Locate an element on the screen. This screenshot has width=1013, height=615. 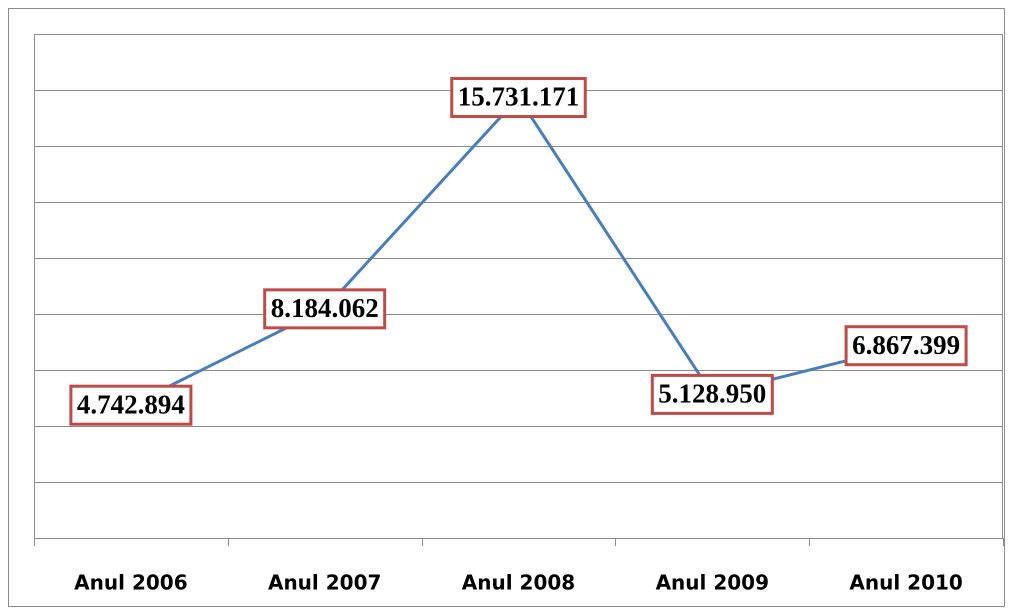
data-label: 15.731.171 is located at coordinates (518, 98).